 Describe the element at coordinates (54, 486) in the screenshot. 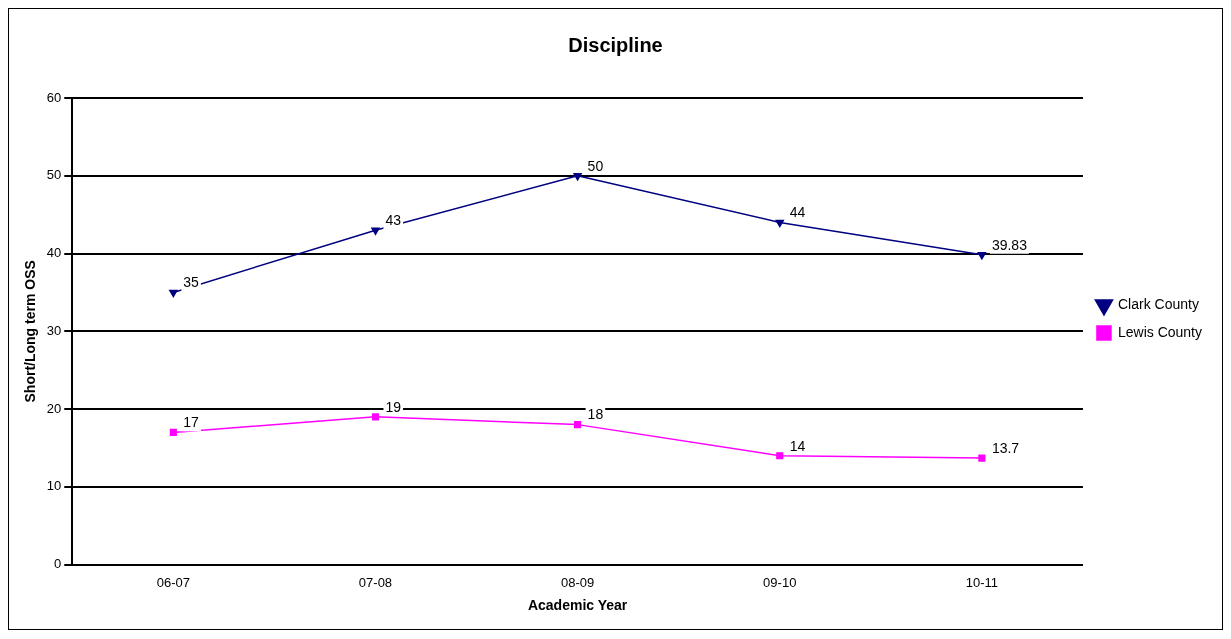

I see `y-tick-label: 10` at that location.